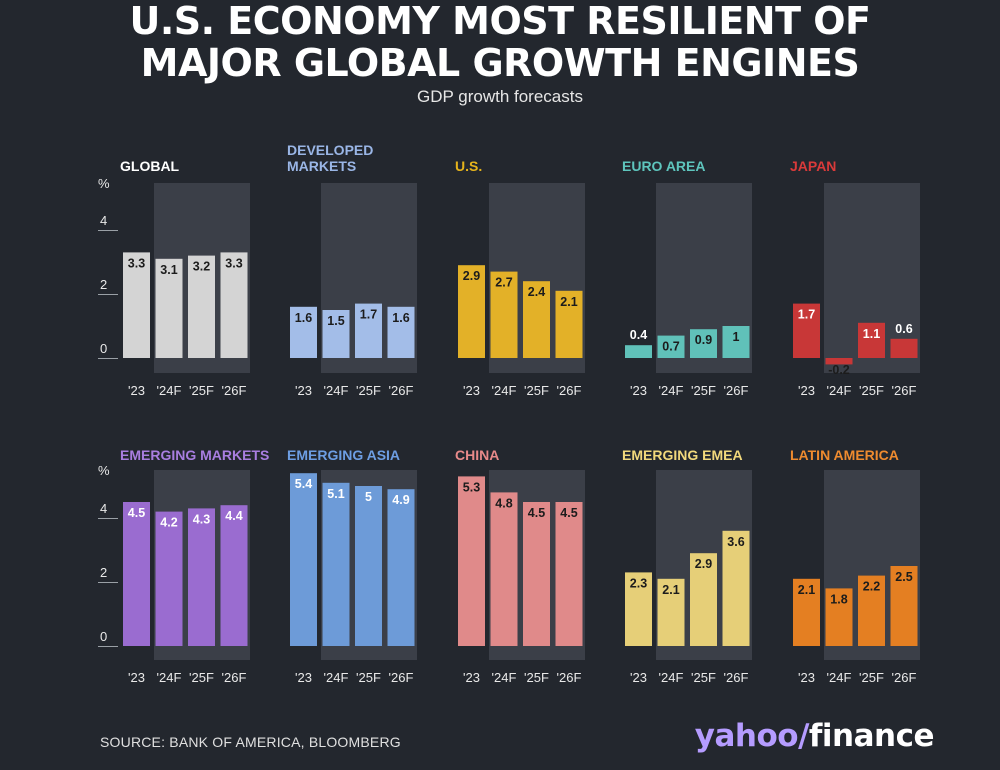 This screenshot has height=770, width=1000. What do you see at coordinates (201, 519) in the screenshot?
I see `value-label-emerging-markets-2: 4.3` at bounding box center [201, 519].